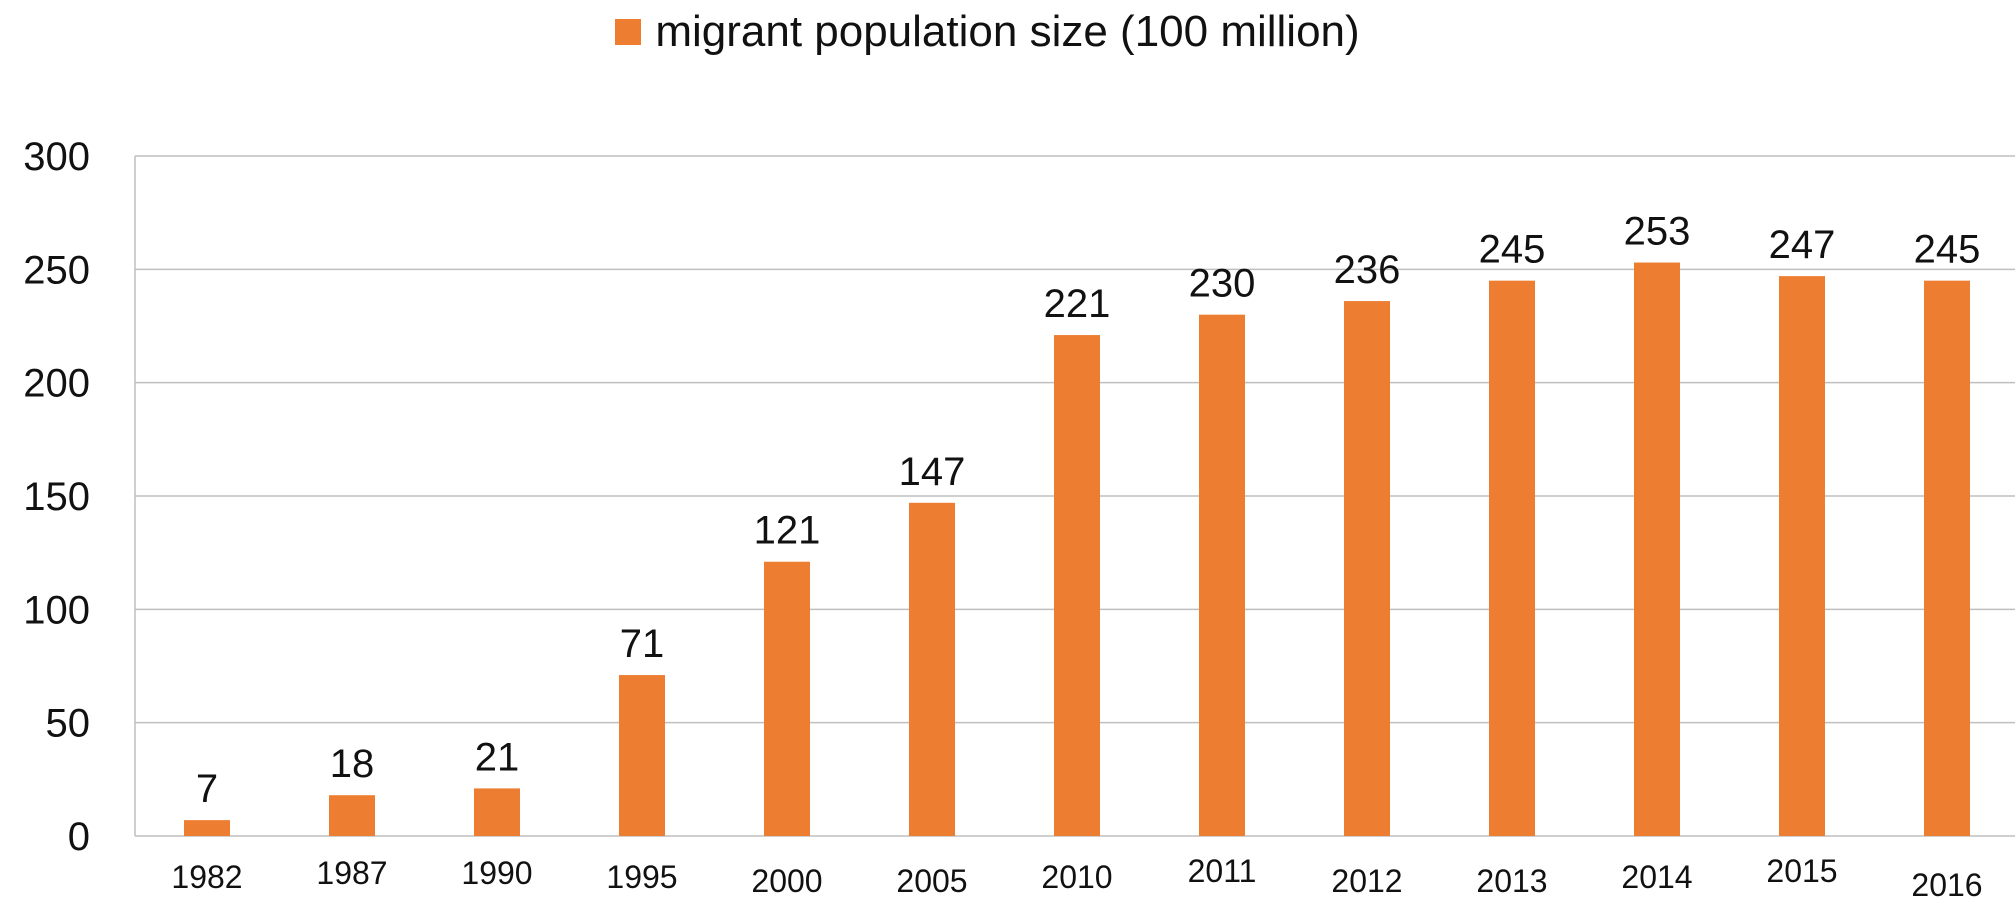 The height and width of the screenshot is (901, 2015). Describe the element at coordinates (206, 877) in the screenshot. I see `x-tick-label: 1982` at that location.